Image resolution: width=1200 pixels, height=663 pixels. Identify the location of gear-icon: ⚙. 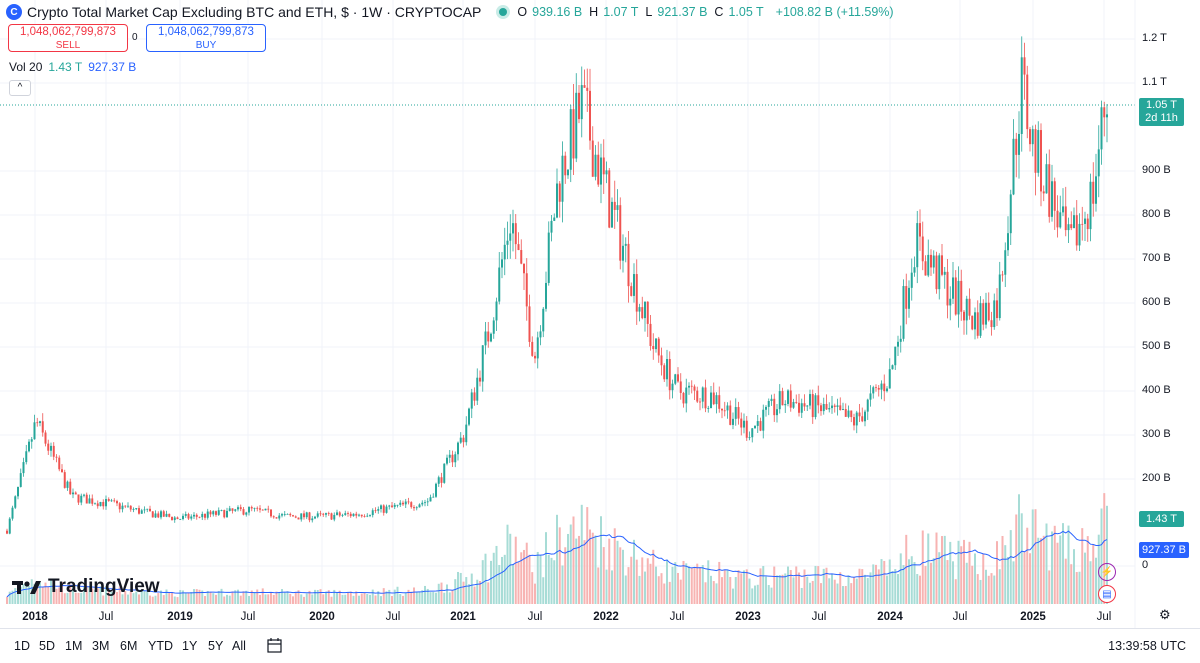
(1165, 614).